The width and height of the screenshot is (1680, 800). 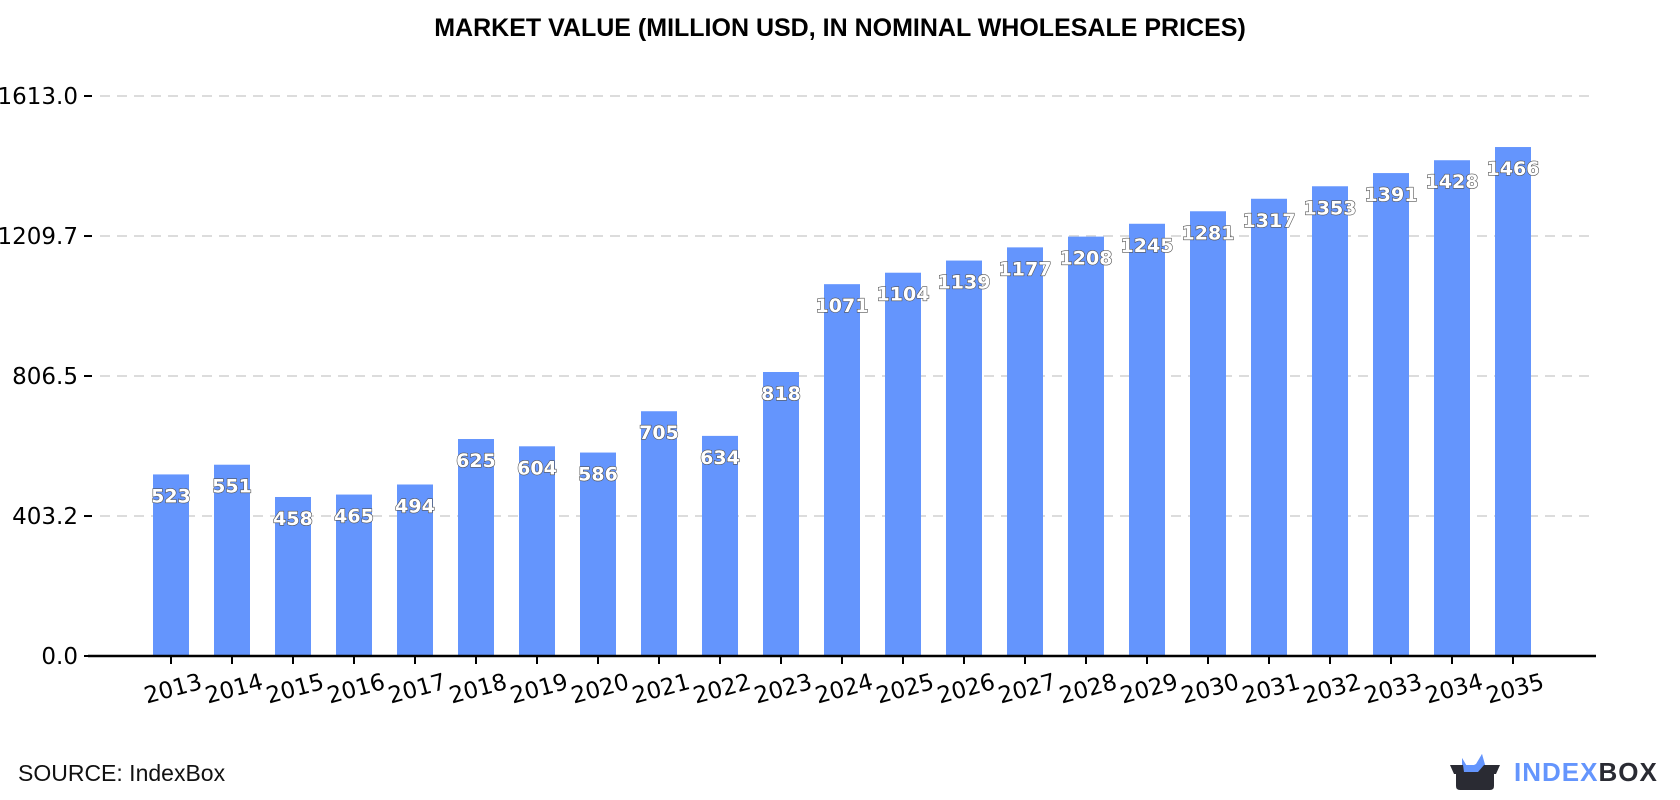 I want to click on y-tick-label: 0.0, so click(x=59, y=657).